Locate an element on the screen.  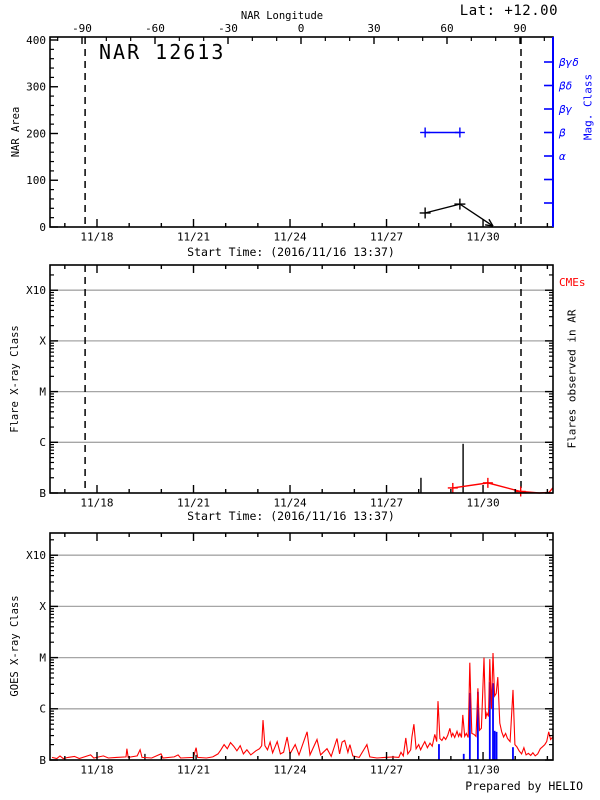
goes-flux-line is located at coordinates (302, 706).